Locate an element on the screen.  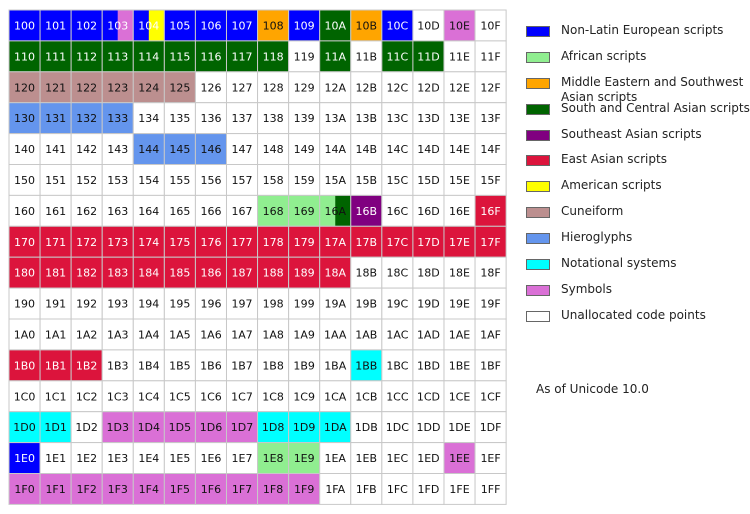
cell-182: 182 is located at coordinates (86, 272).